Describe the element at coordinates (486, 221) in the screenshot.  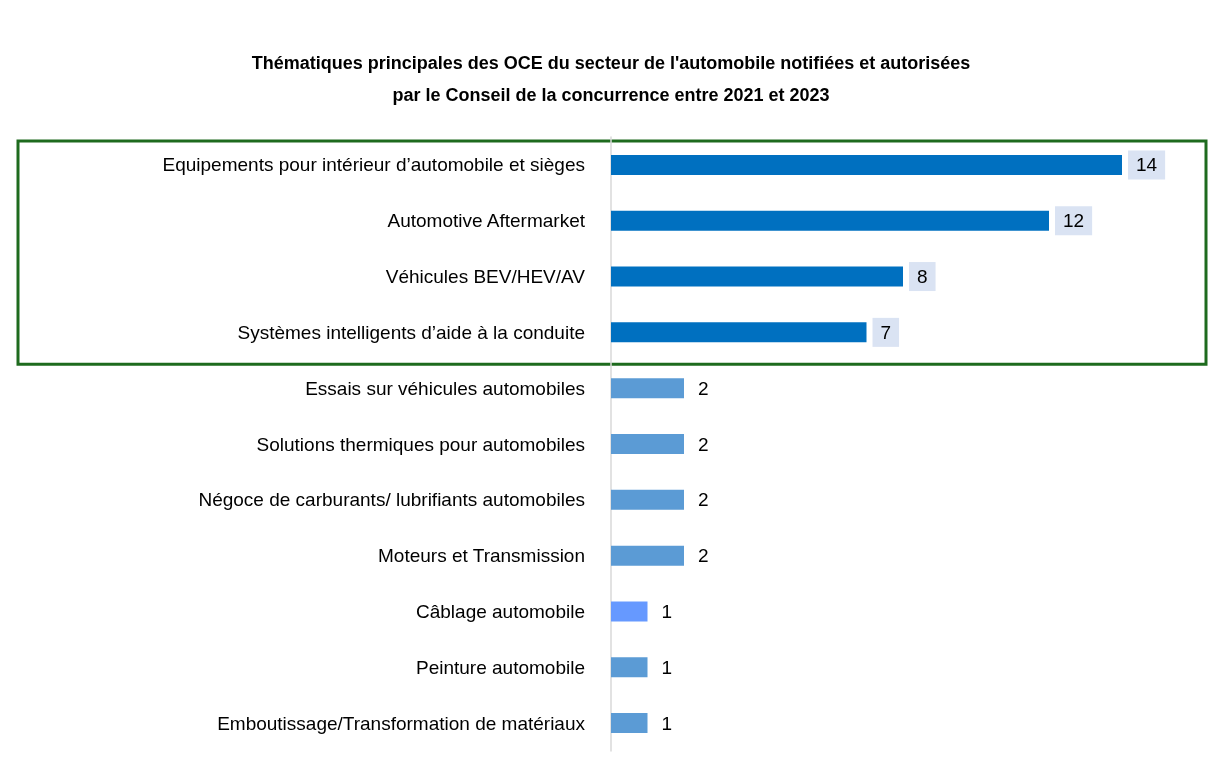
I see `y-tick-label: Automotive Aftermarket` at that location.